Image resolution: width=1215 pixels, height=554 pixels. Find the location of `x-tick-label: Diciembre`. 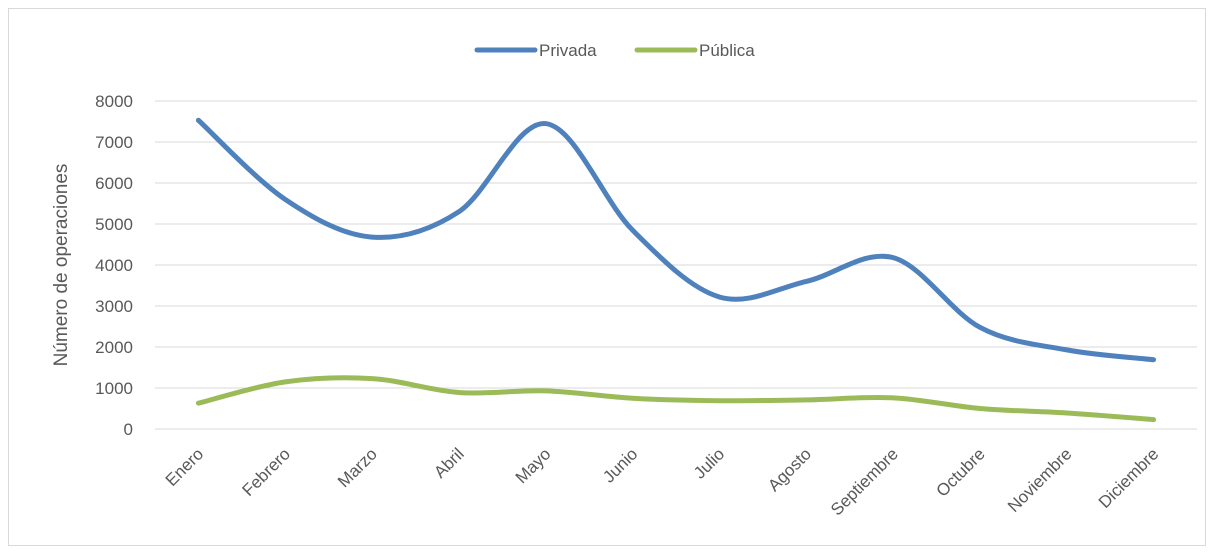

x-tick-label: Diciembre is located at coordinates (1129, 478).